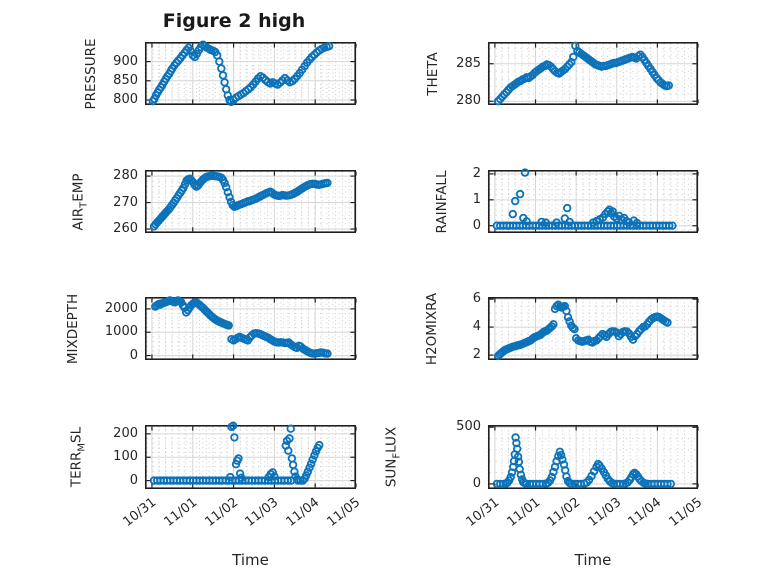  What do you see at coordinates (476, 298) in the screenshot?
I see `y-tick-label: 6` at bounding box center [476, 298].